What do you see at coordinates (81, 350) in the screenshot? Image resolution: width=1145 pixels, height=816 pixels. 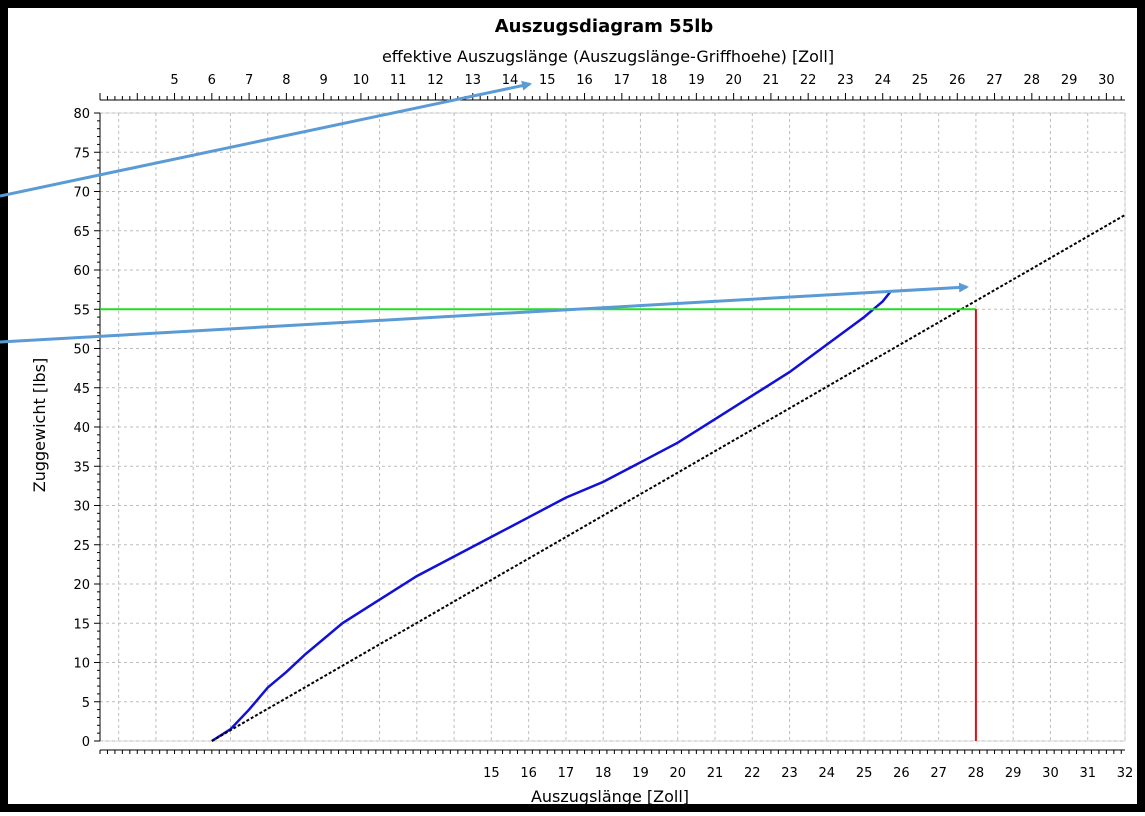 I see `y-tick-label: 50` at bounding box center [81, 350].